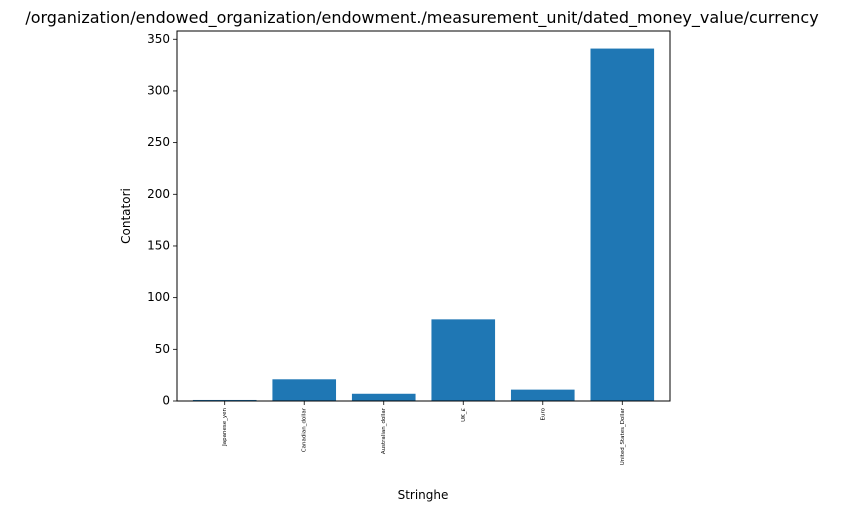 The image size is (844, 513). What do you see at coordinates (305, 429) in the screenshot?
I see `x-tick-label: Canadian_dollar` at bounding box center [305, 429].